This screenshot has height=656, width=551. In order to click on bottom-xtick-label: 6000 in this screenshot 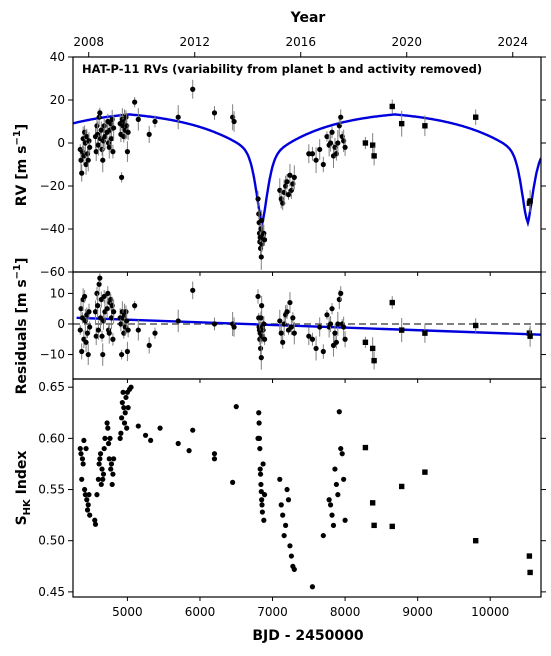, I will do `click(200, 612)`.